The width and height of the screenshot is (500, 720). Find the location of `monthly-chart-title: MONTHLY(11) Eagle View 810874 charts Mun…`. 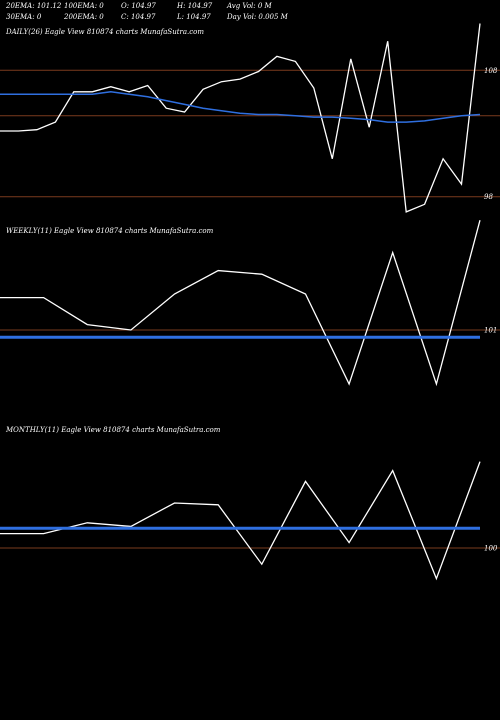

monthly-chart-title: MONTHLY(11) Eagle View 810874 charts Mun… is located at coordinates (113, 430).